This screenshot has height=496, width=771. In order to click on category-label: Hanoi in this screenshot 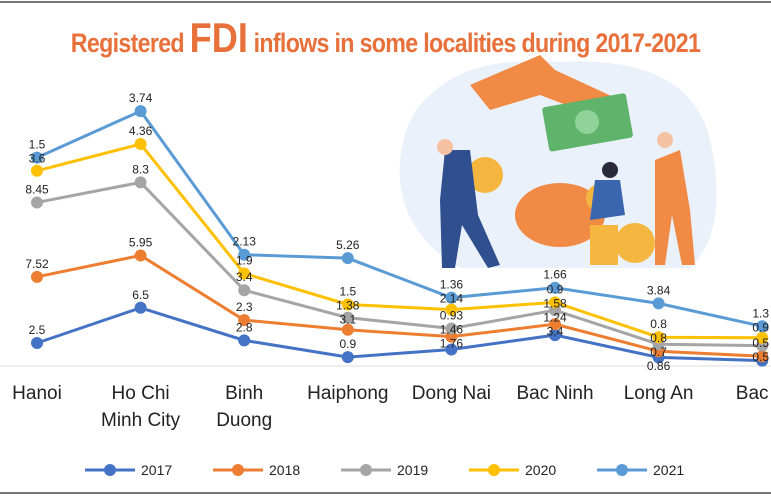, I will do `click(37, 393)`.